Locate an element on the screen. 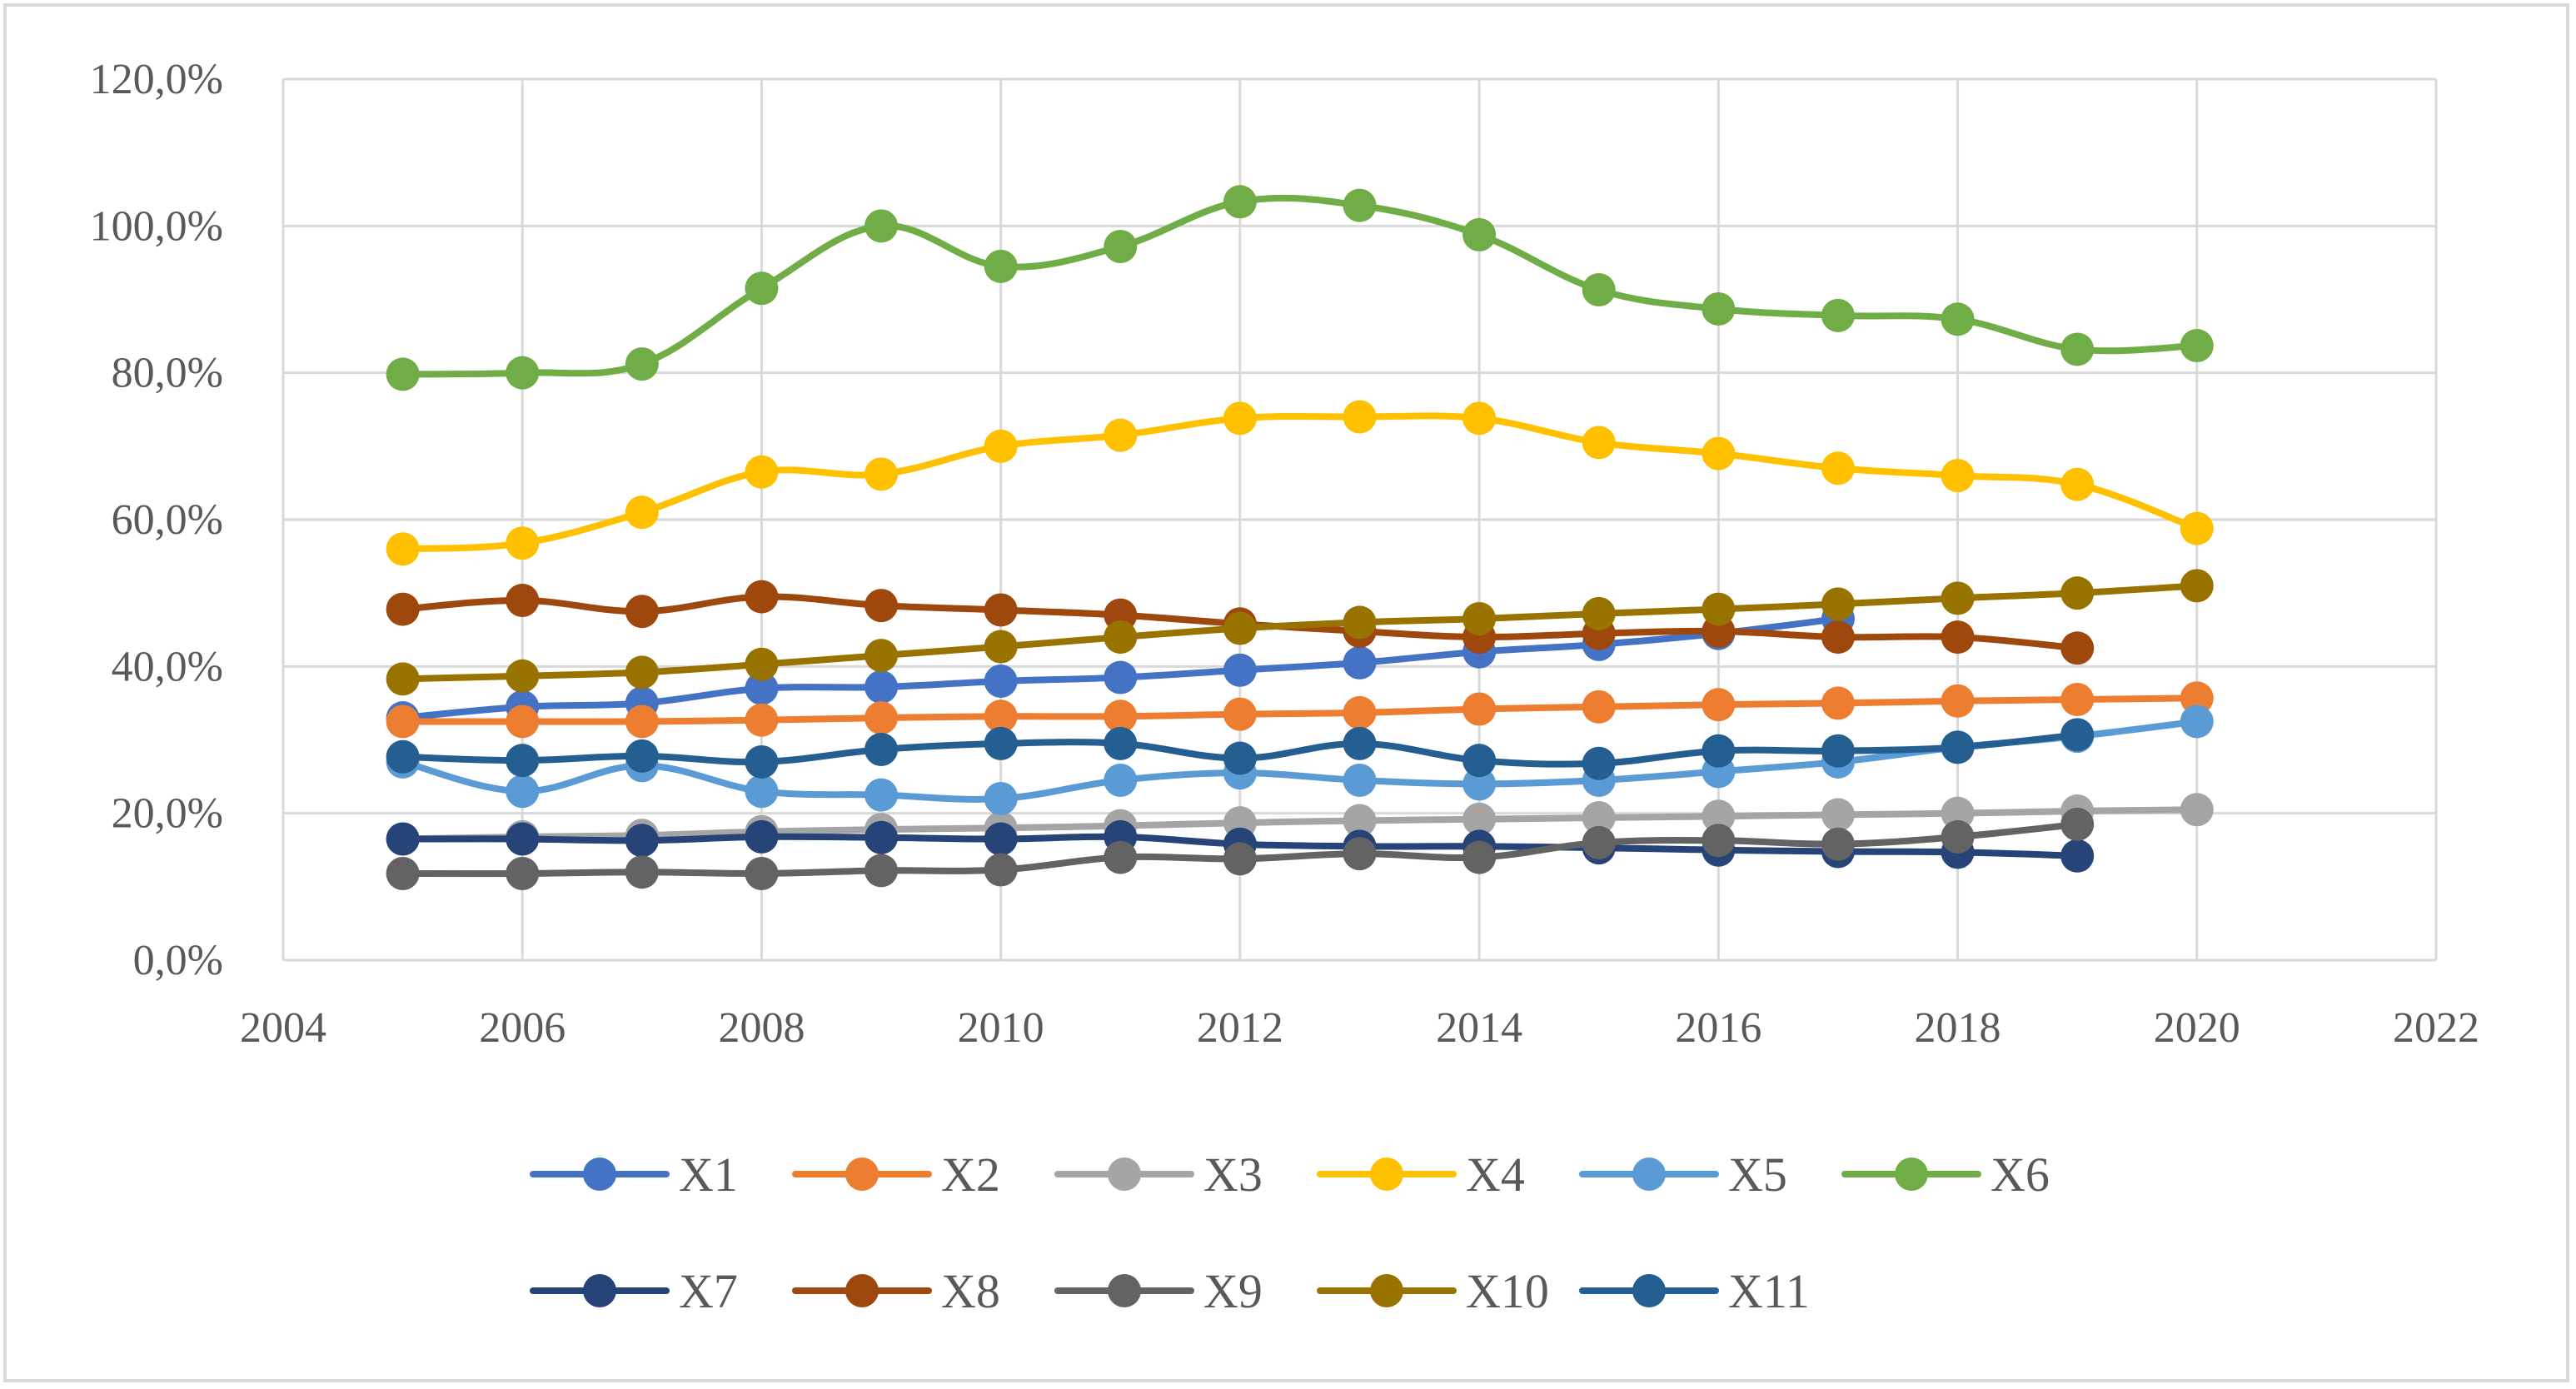 The image size is (2576, 1389). legend-item-x9: X9 is located at coordinates (1158, 1291).